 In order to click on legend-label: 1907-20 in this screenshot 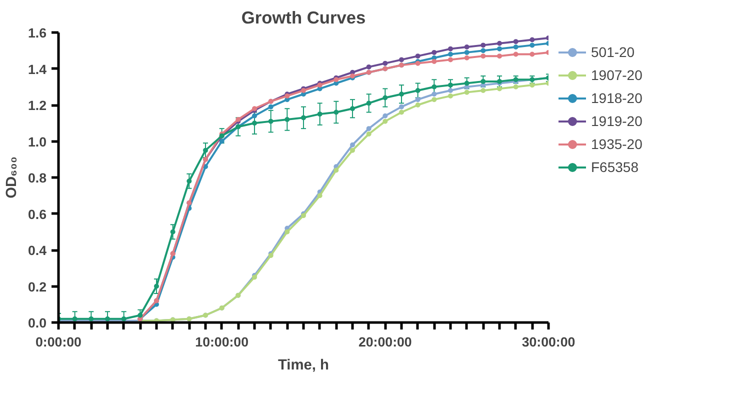, I will do `click(616, 75)`.